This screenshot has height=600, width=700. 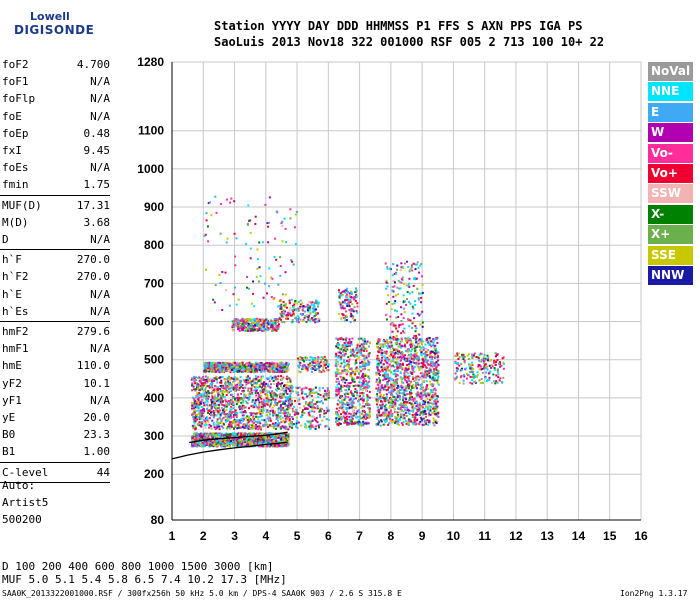 What do you see at coordinates (12, 294) in the screenshot?
I see `param-name: h`E` at bounding box center [12, 294].